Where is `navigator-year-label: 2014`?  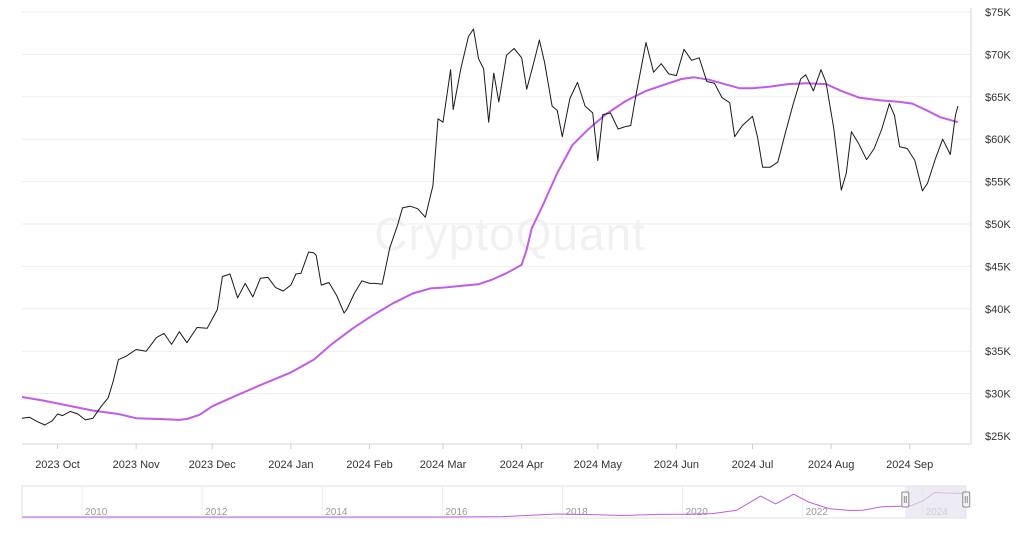 navigator-year-label: 2014 is located at coordinates (336, 512).